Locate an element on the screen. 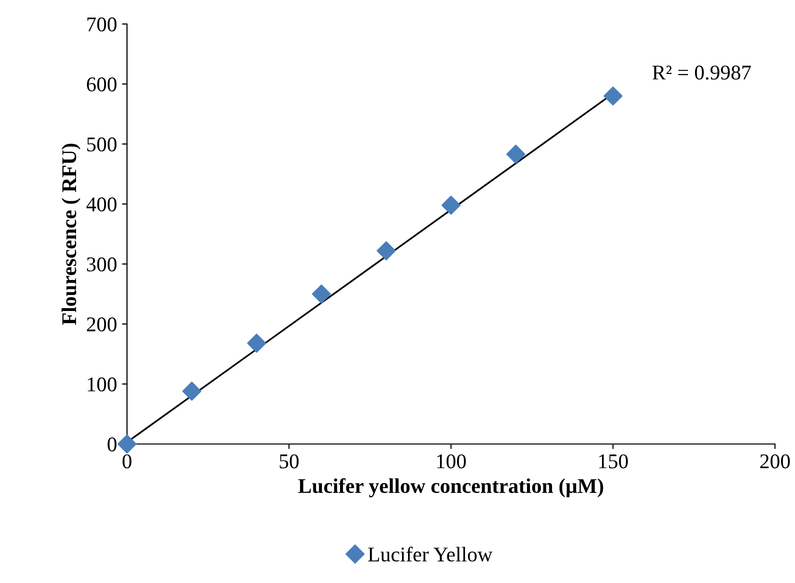  y-tick-label: 700 is located at coordinates (101, 24).